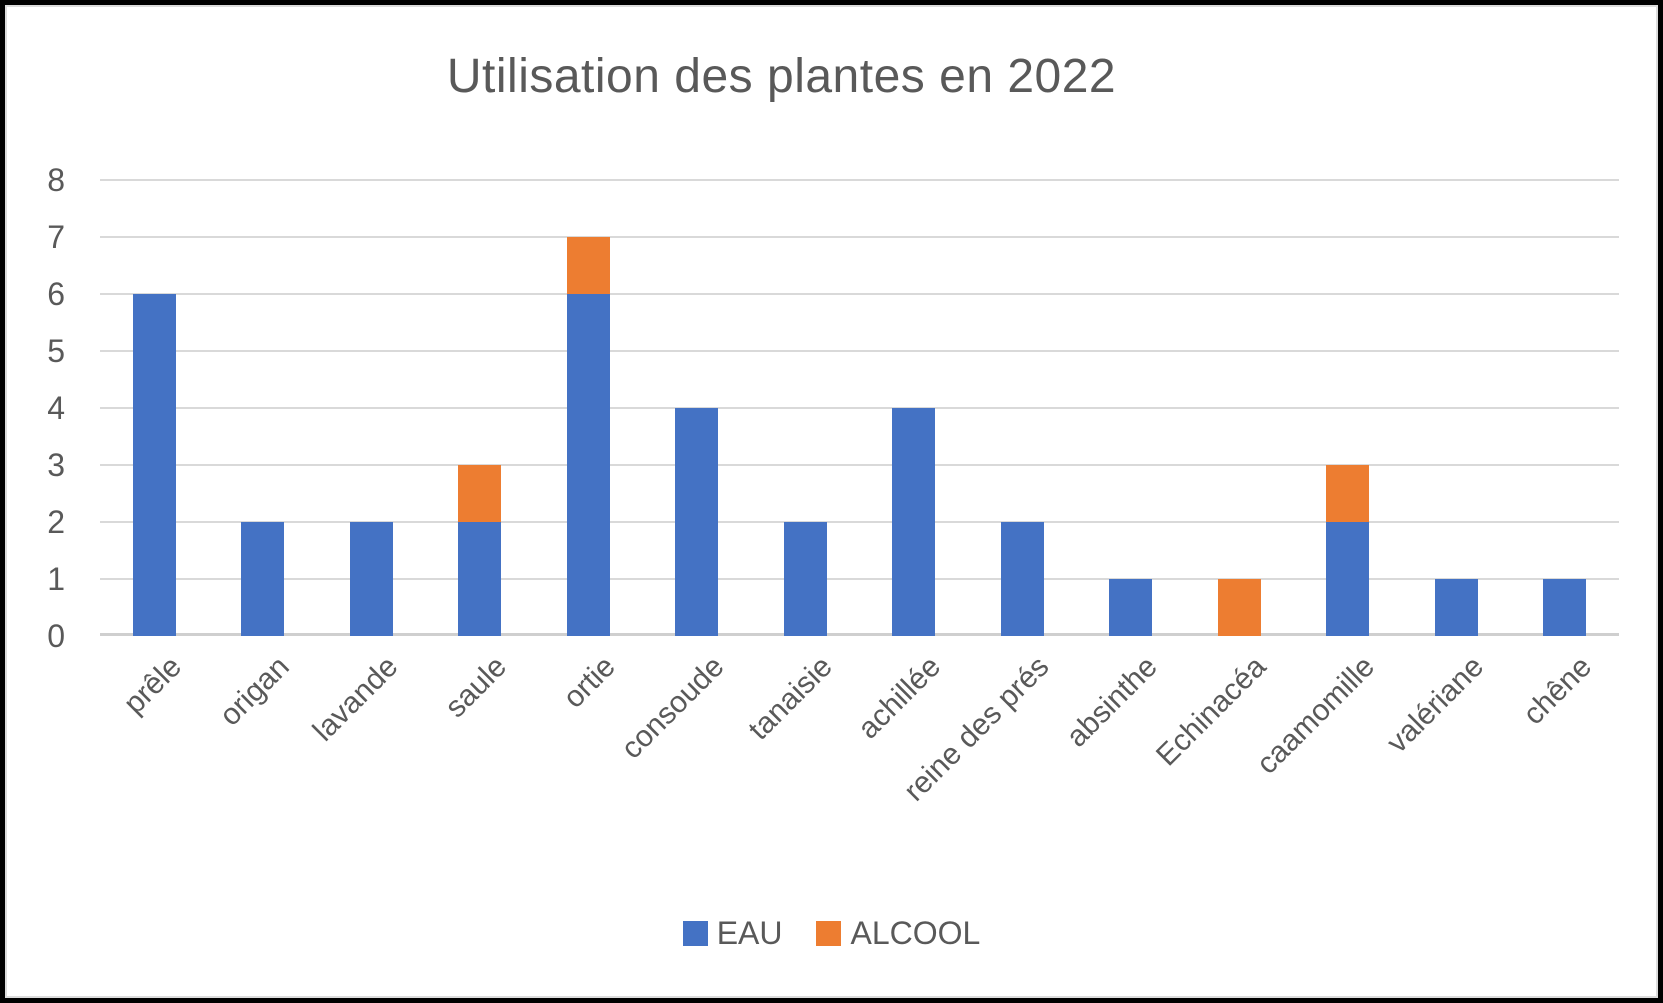  Describe the element at coordinates (589, 682) in the screenshot. I see `x-axis-label: ortie` at that location.